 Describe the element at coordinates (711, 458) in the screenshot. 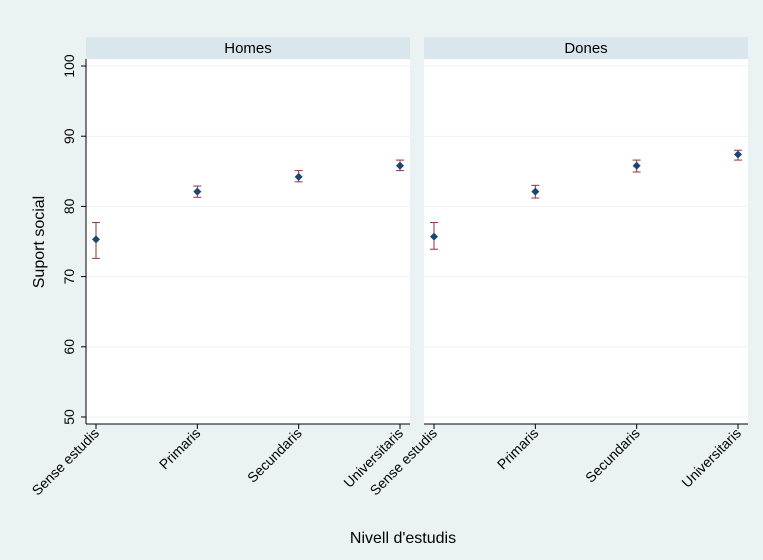

I see `x-tick-label: Universitaris` at that location.